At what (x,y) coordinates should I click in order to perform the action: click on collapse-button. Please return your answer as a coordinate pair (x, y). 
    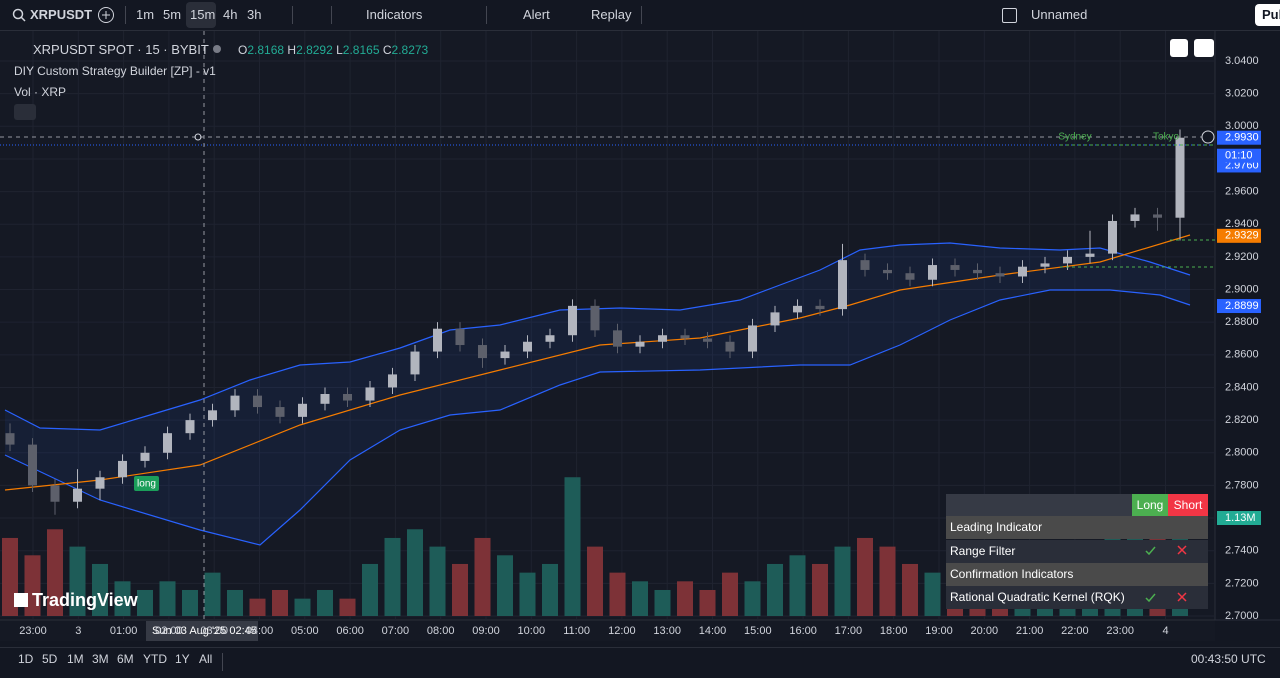
    Looking at the image, I should click on (25, 112).